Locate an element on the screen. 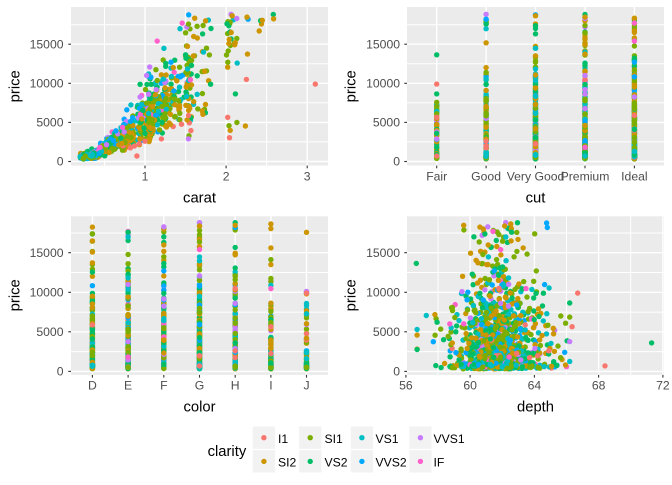  svg-text: 1 is located at coordinates (145, 177).